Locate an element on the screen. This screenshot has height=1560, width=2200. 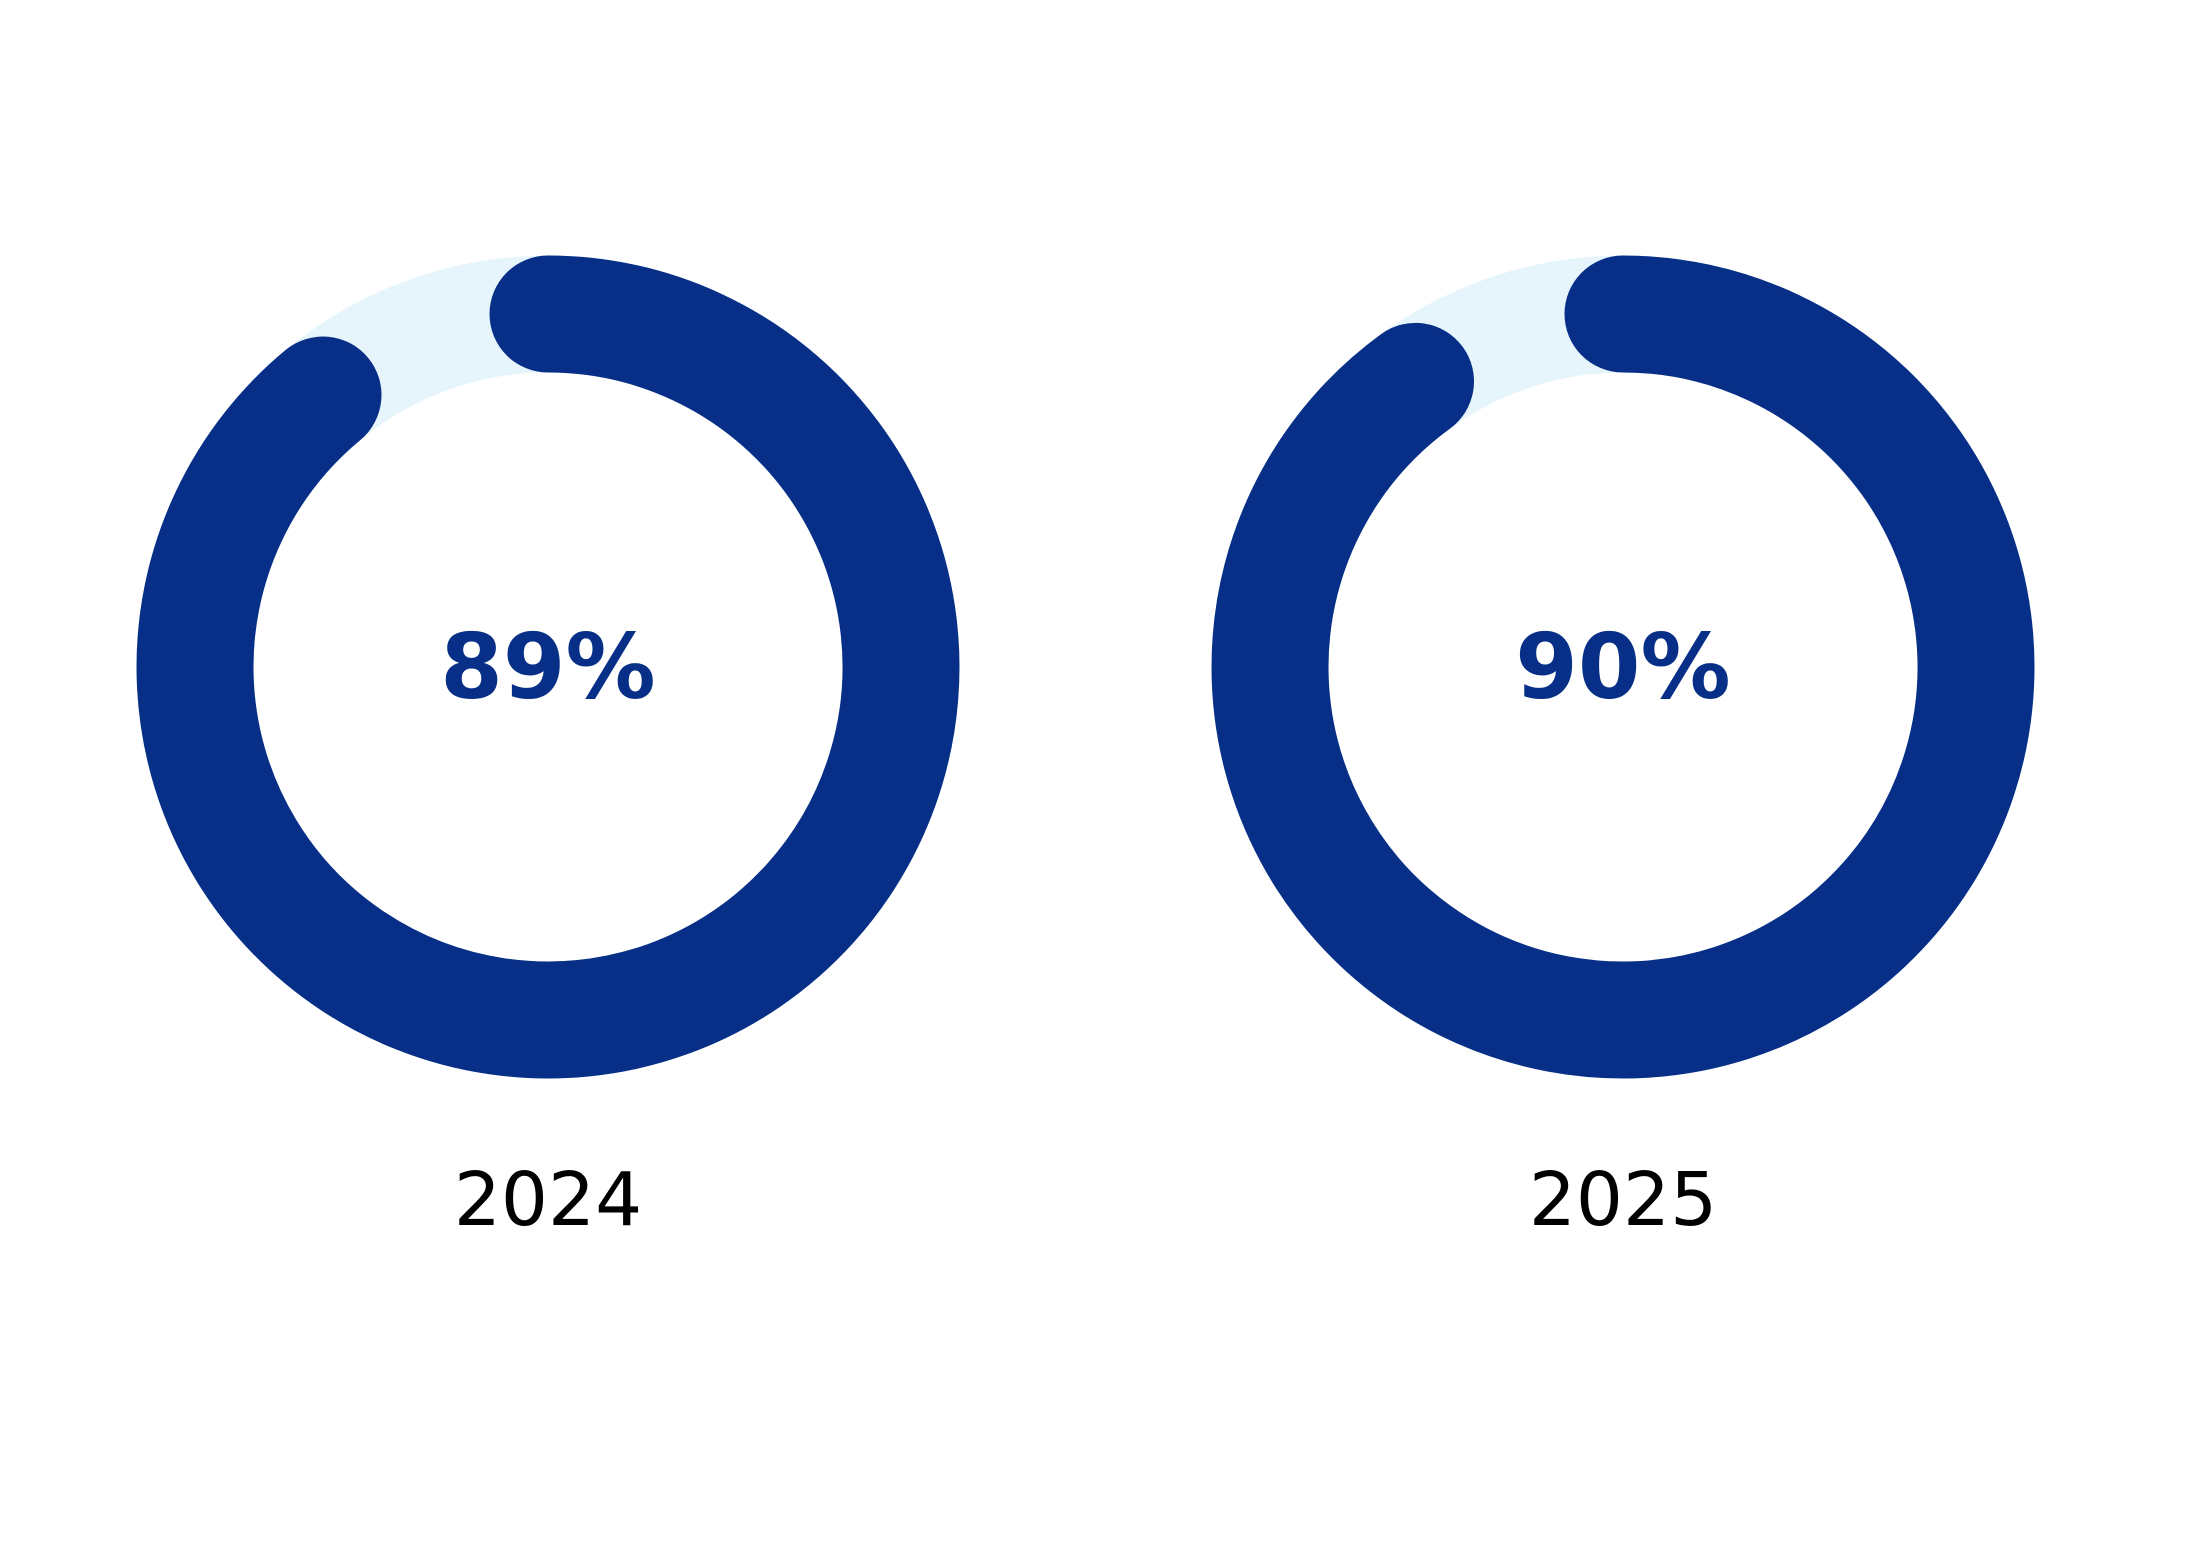
chart-label: 2024 is located at coordinates (548, 1200).